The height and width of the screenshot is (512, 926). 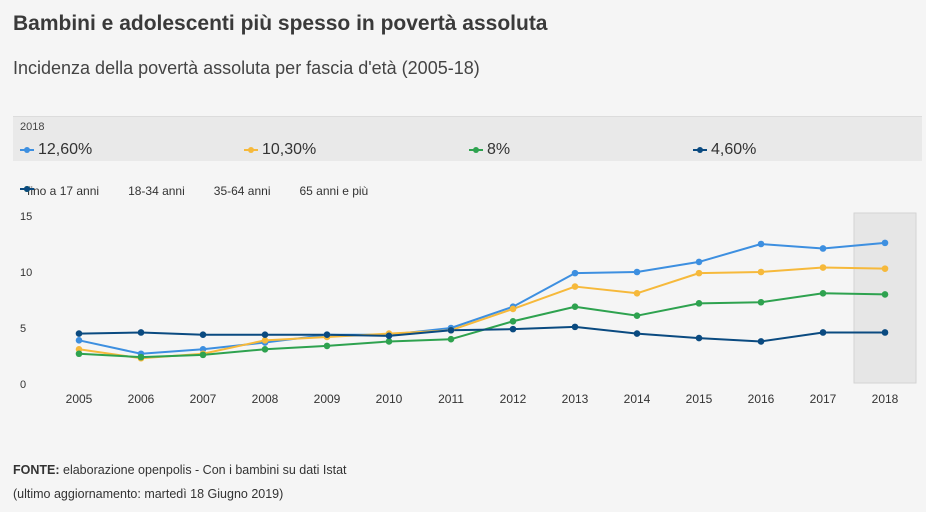 What do you see at coordinates (499, 149) in the screenshot?
I see `summary-value: 8%` at bounding box center [499, 149].